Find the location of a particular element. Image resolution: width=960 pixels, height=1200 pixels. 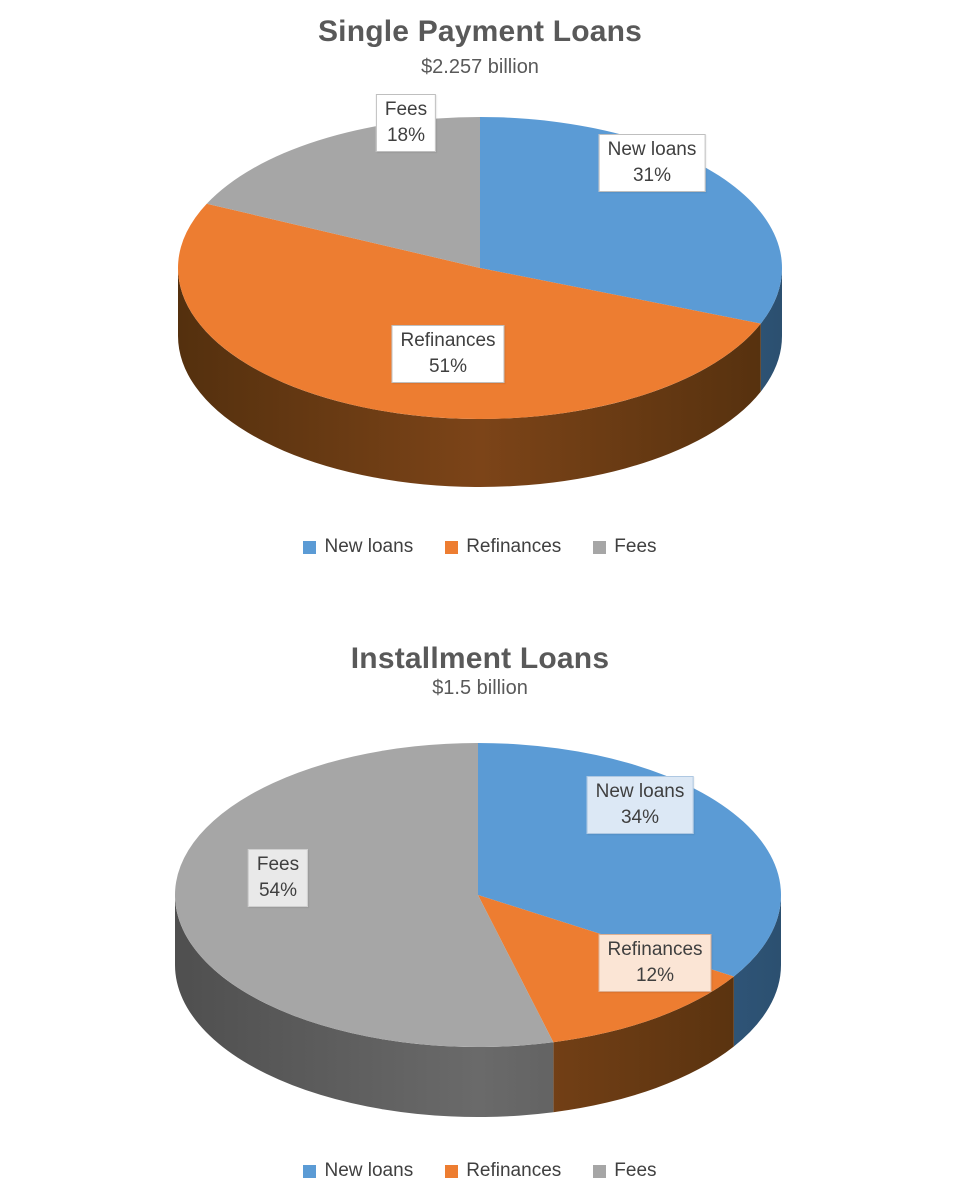

data-label-fees: Fees 18% is located at coordinates (406, 123).